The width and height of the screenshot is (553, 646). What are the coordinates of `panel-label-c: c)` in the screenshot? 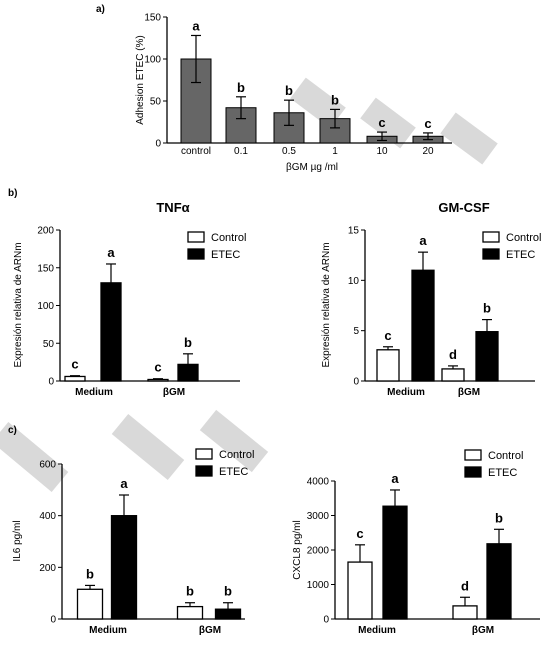 It's located at (12, 430).